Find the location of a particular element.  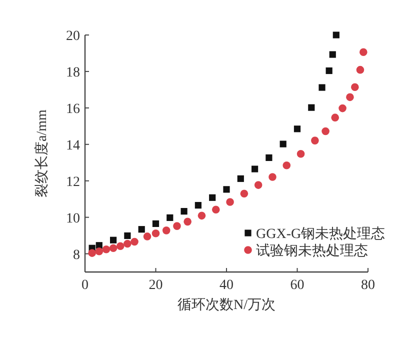

x-tick-label: 0 is located at coordinates (85, 285).